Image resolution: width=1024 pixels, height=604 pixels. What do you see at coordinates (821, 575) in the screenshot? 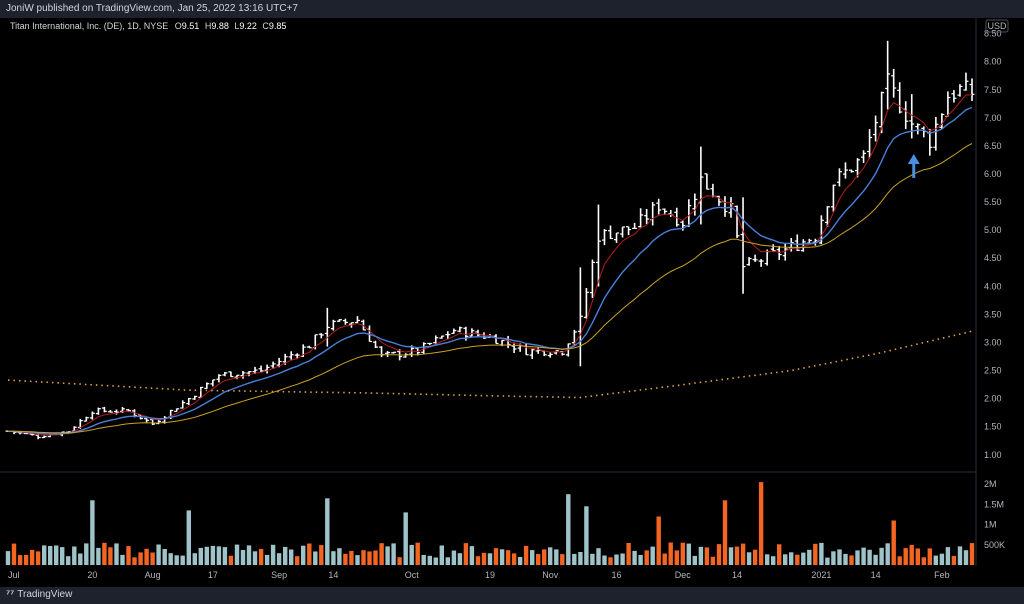
I see `time-tick-label: 2021` at bounding box center [821, 575].